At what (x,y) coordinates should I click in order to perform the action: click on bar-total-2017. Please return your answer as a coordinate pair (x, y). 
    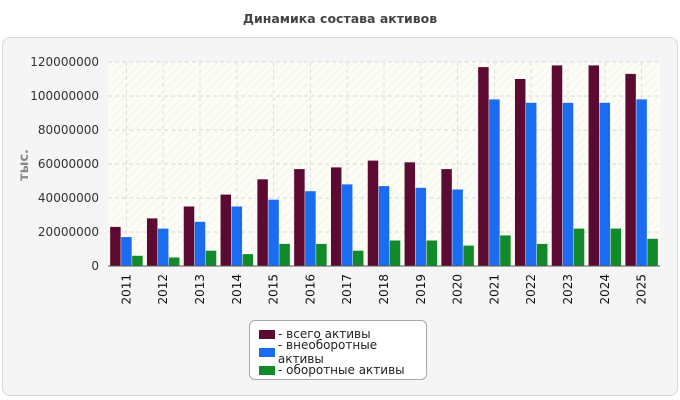
    Looking at the image, I should click on (336, 216).